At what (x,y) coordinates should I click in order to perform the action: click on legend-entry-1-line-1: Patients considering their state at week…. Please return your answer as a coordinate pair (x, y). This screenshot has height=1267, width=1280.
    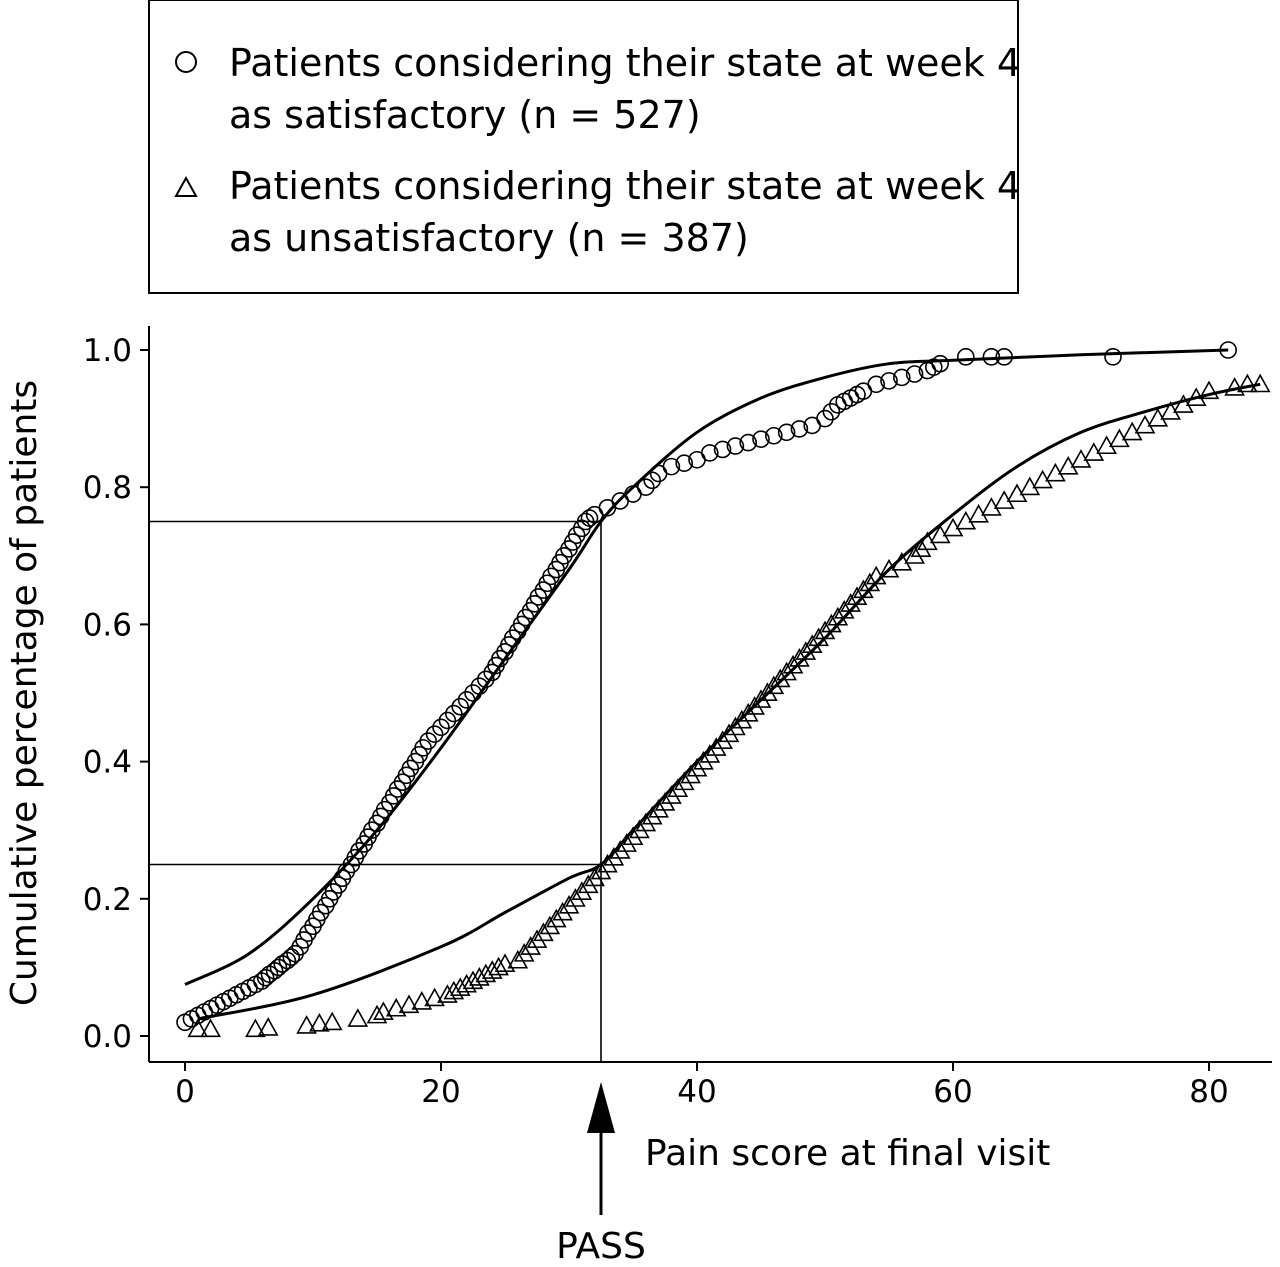
    Looking at the image, I should click on (625, 63).